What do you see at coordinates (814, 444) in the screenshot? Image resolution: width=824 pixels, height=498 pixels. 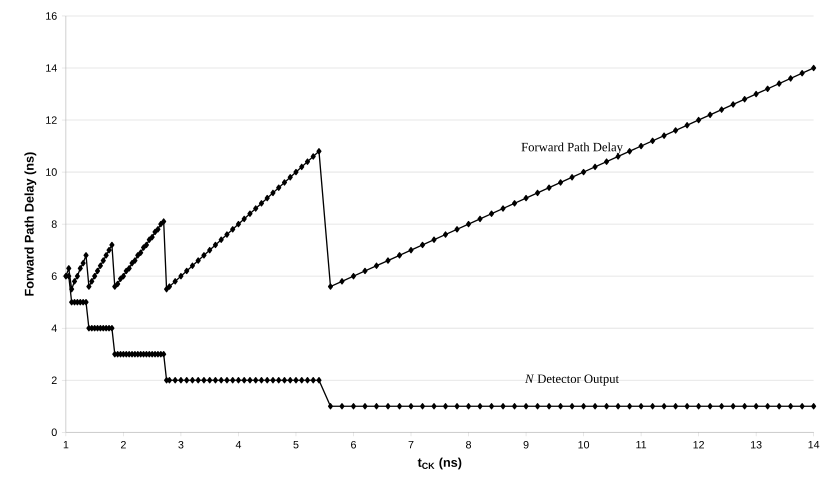 I see `x-tick-label: 14` at bounding box center [814, 444].